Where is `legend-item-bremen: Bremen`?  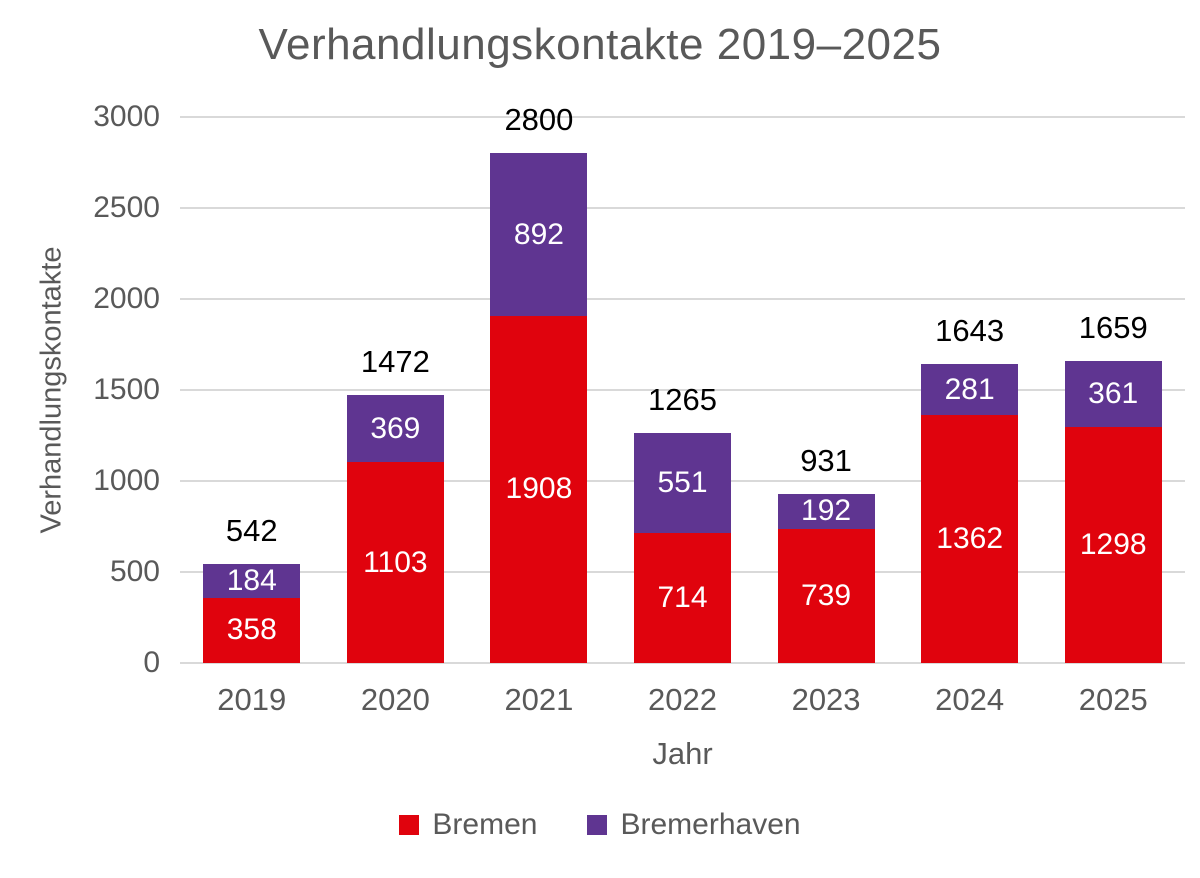 legend-item-bremen: Bremen is located at coordinates (468, 825).